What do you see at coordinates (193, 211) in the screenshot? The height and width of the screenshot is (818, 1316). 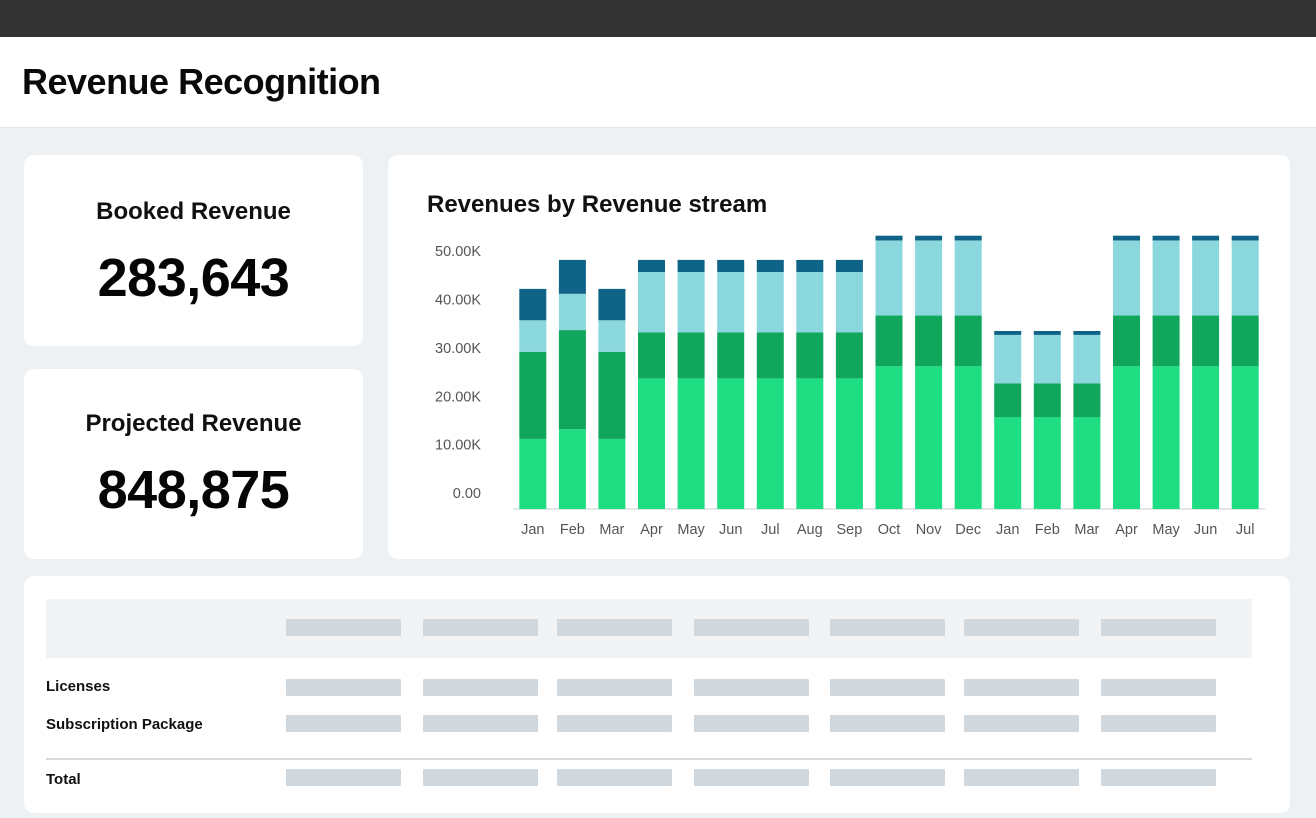 I see `booked-revenue-label: Booked Revenue` at bounding box center [193, 211].